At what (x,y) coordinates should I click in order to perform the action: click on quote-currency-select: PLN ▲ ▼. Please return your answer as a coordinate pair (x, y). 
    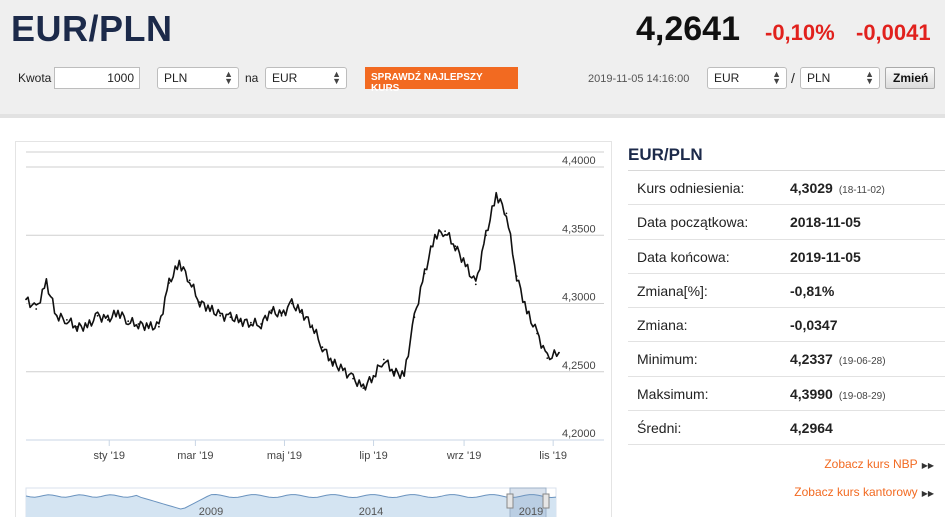
    Looking at the image, I should click on (840, 78).